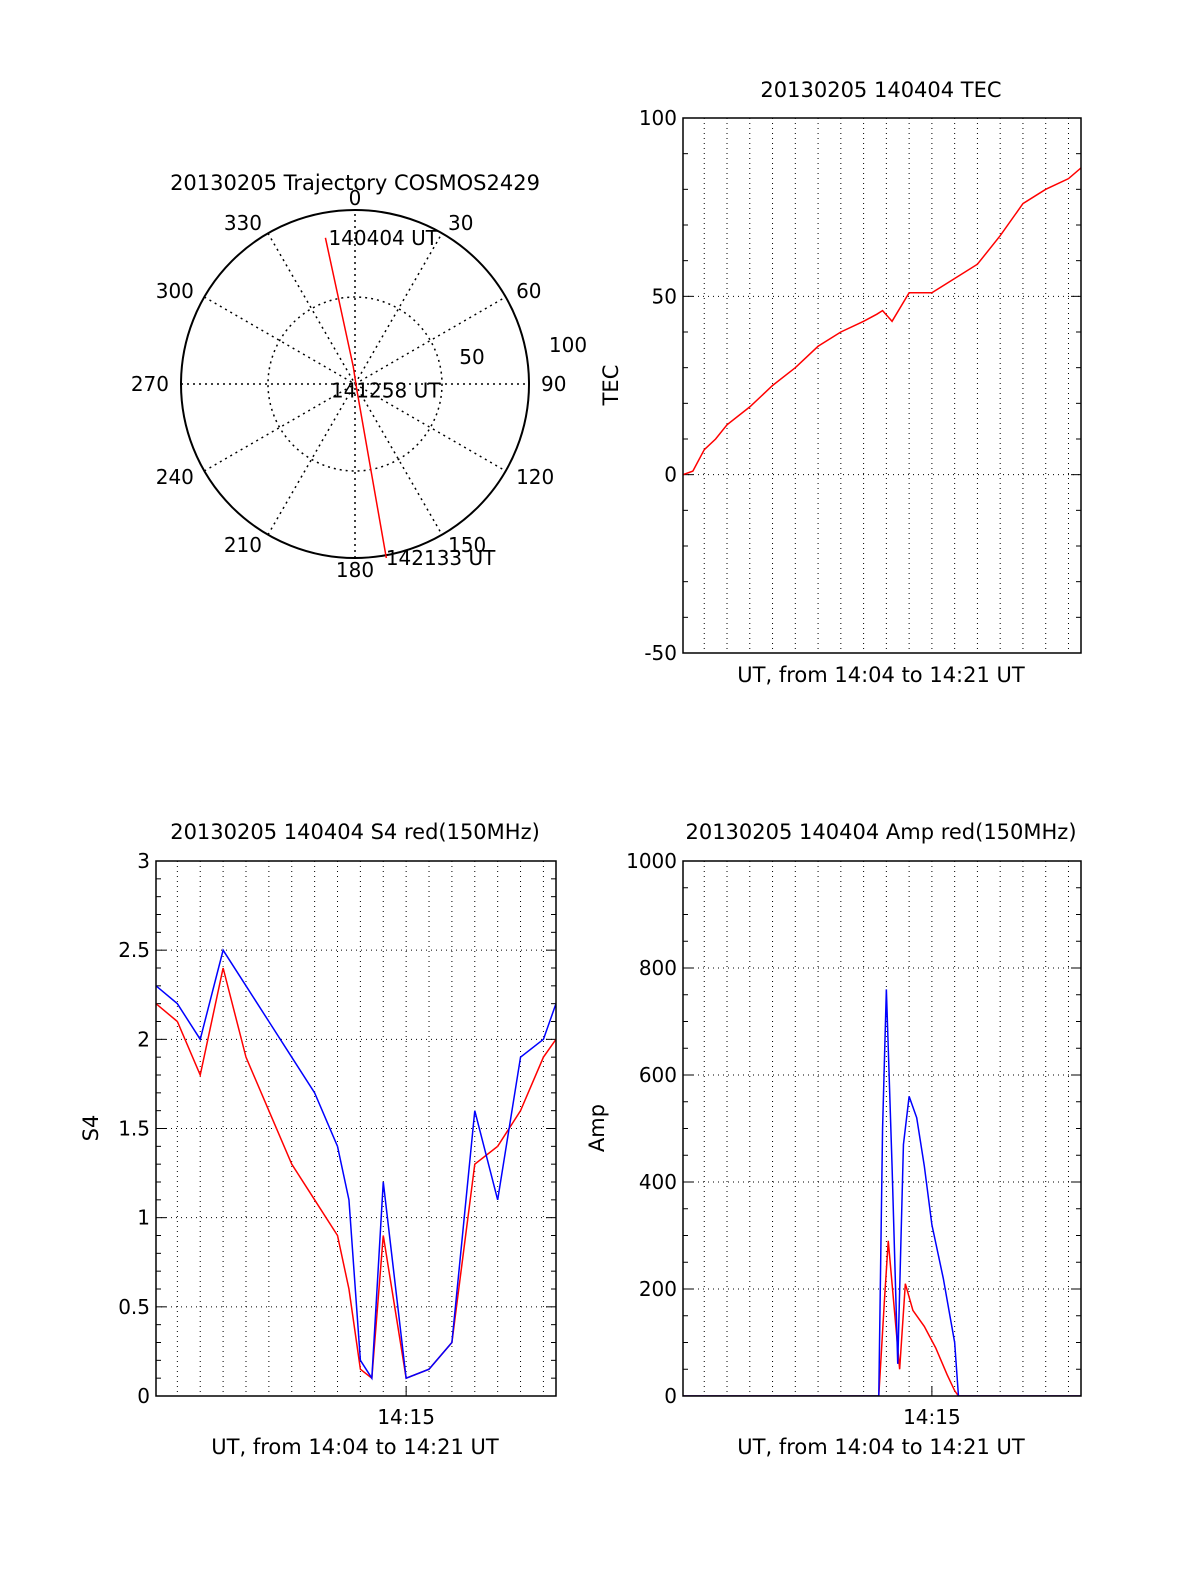 The image size is (1200, 1579). I want to click on inner-circle, so click(355, 384).